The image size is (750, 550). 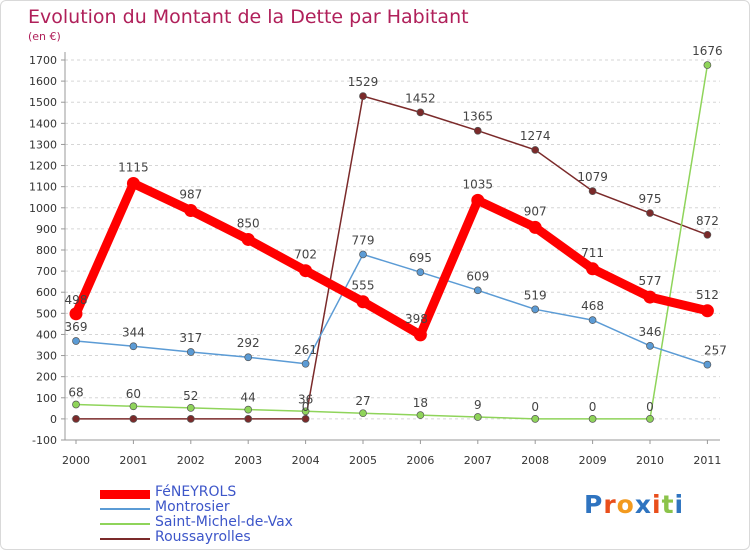 I want to click on data-label: 498, so click(x=76, y=300).